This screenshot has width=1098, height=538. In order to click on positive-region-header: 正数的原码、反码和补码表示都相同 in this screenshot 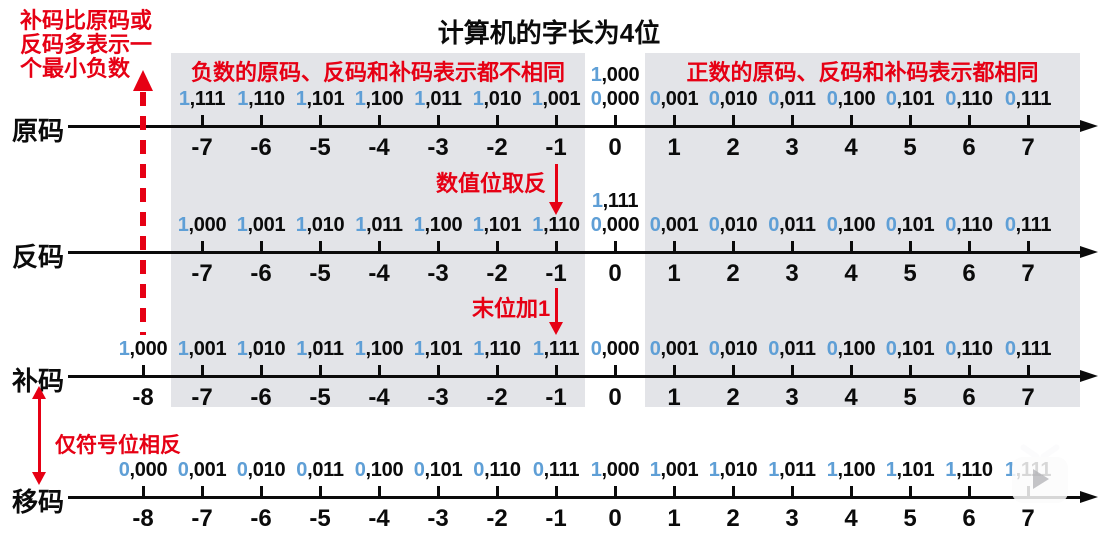, I will do `click(862, 72)`.